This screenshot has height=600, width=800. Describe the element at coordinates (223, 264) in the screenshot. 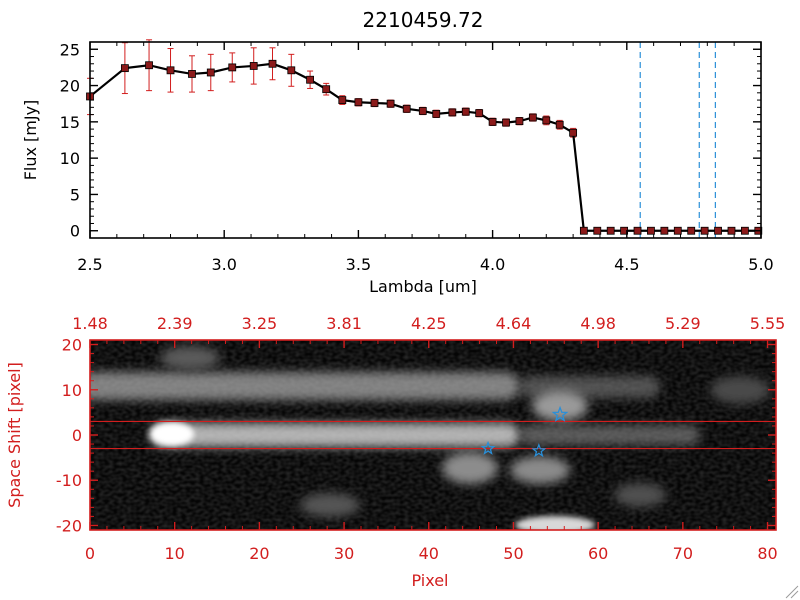

I see `flux-x-tick-label-1: 3.0` at that location.